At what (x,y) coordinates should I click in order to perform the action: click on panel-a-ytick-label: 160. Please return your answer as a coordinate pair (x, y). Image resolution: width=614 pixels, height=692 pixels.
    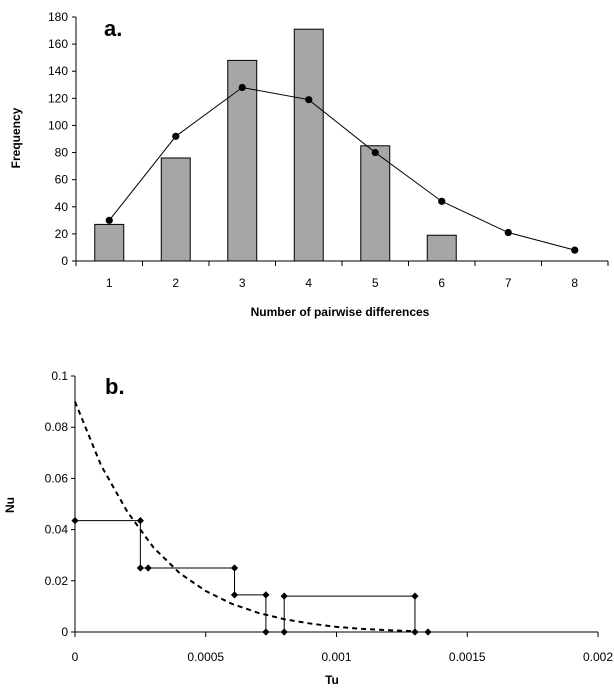
    Looking at the image, I should click on (58, 44).